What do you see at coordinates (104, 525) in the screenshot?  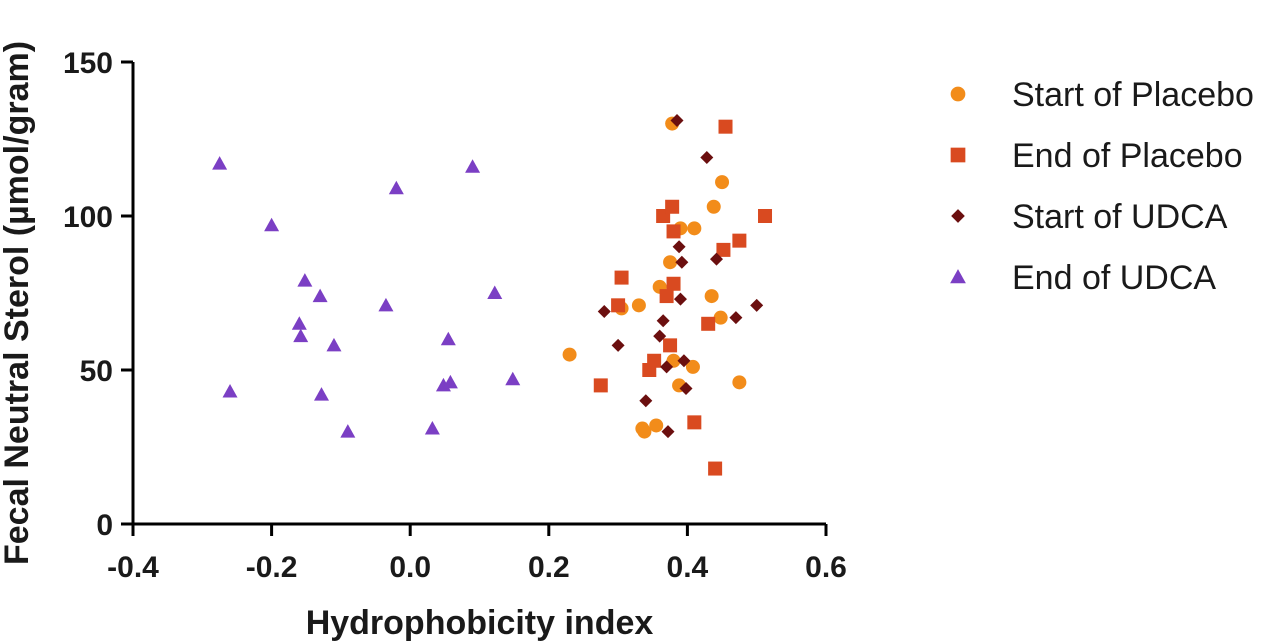 I see `y-tick-label: 0` at bounding box center [104, 525].